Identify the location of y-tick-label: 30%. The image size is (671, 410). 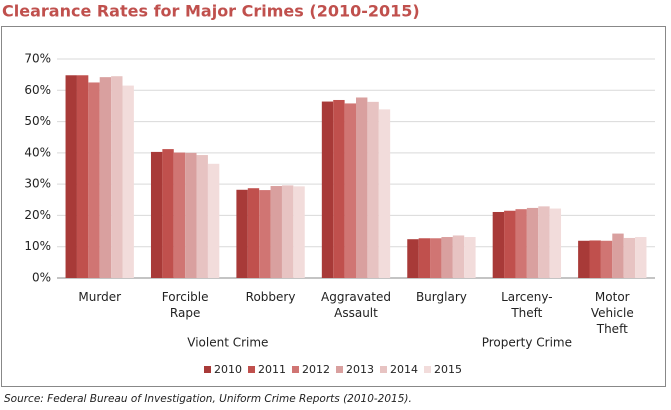
(37, 184).